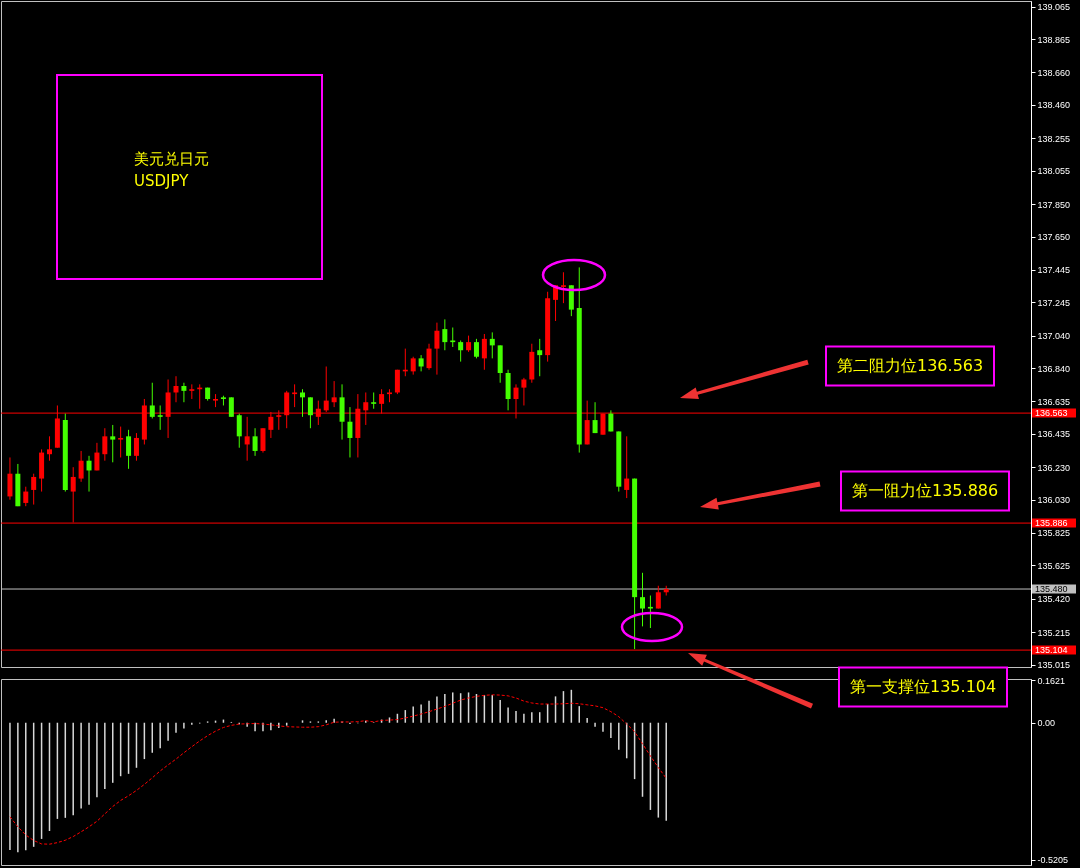 The height and width of the screenshot is (868, 1080). Describe the element at coordinates (1054, 368) in the screenshot. I see `y-tick-label: 136.840` at that location.